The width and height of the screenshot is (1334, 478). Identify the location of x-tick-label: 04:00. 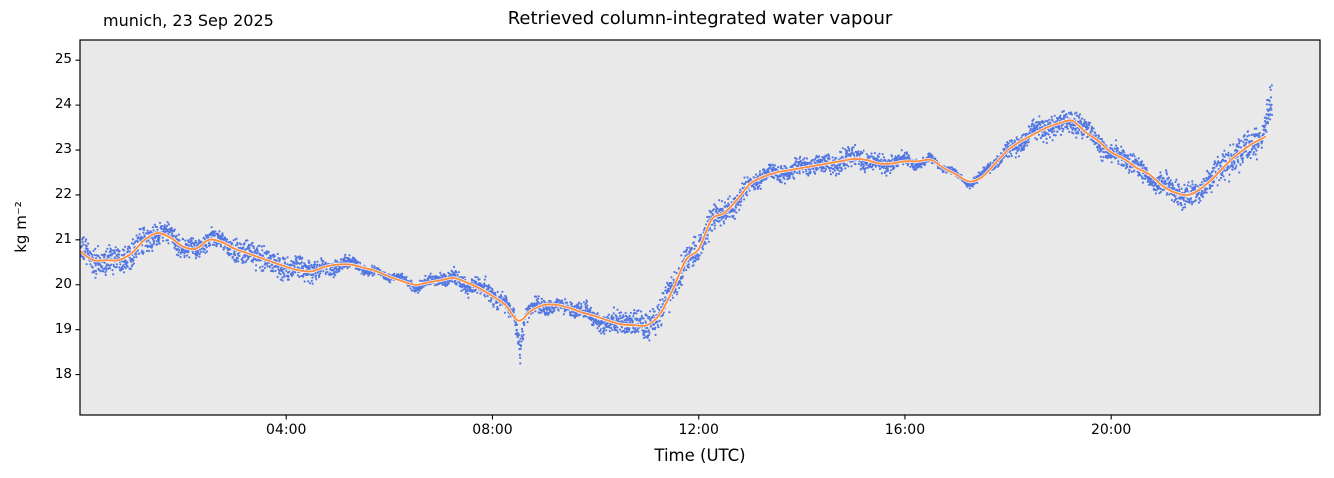
(286, 430).